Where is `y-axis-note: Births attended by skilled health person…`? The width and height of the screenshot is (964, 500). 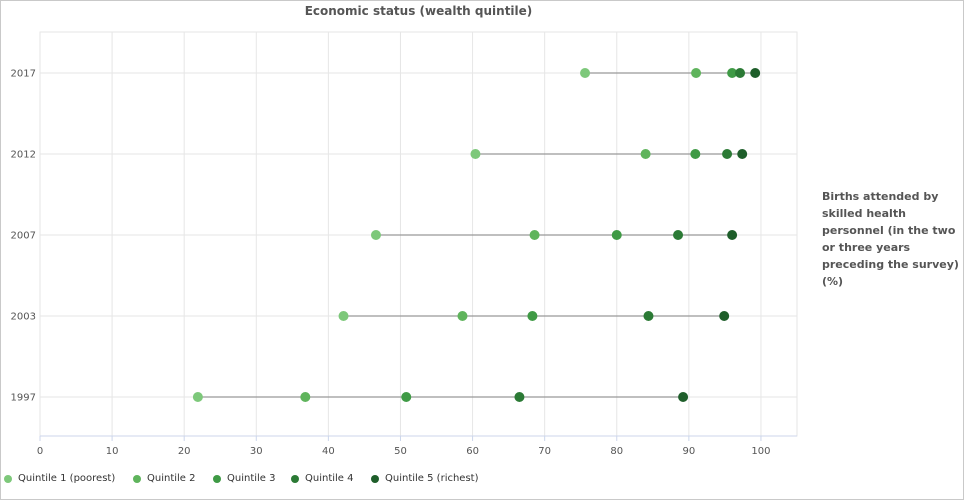
y-axis-note: Births attended by skilled health person… is located at coordinates (890, 239).